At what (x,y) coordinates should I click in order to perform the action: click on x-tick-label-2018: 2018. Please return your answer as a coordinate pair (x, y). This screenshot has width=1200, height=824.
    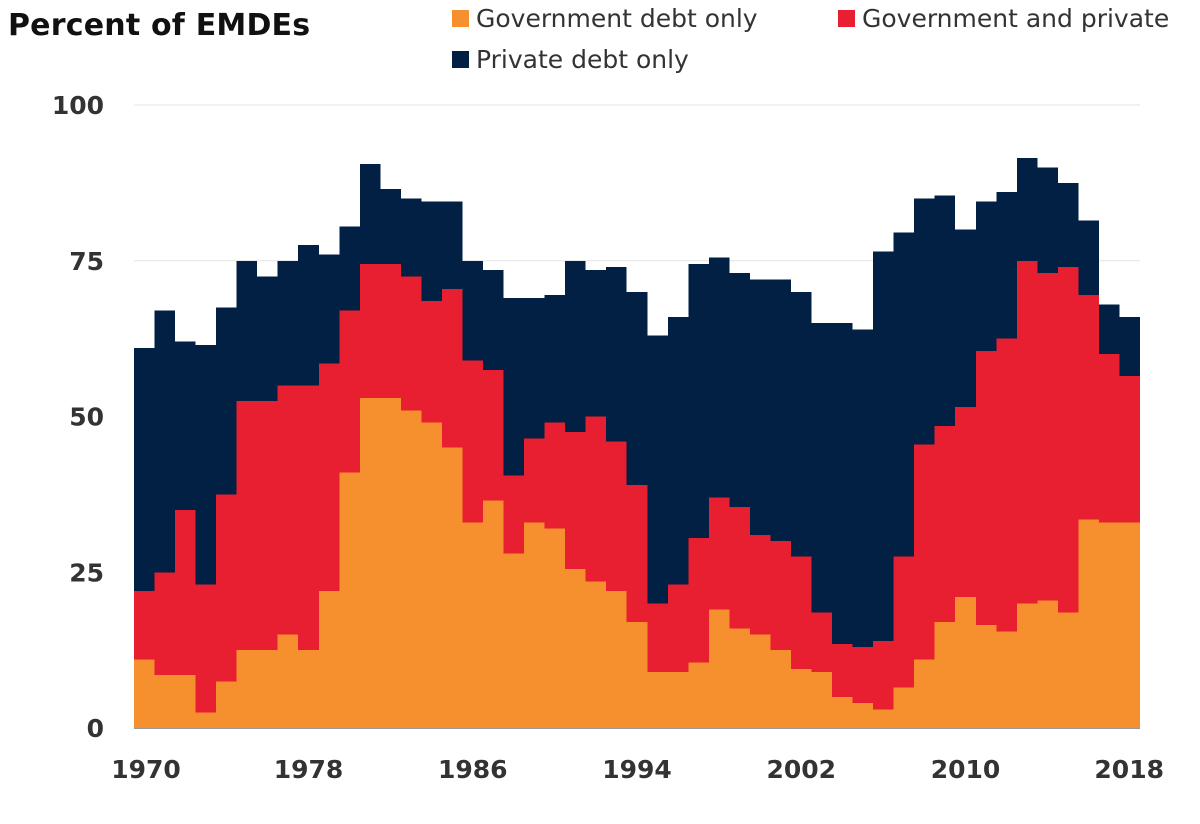
    Looking at the image, I should click on (1129, 769).